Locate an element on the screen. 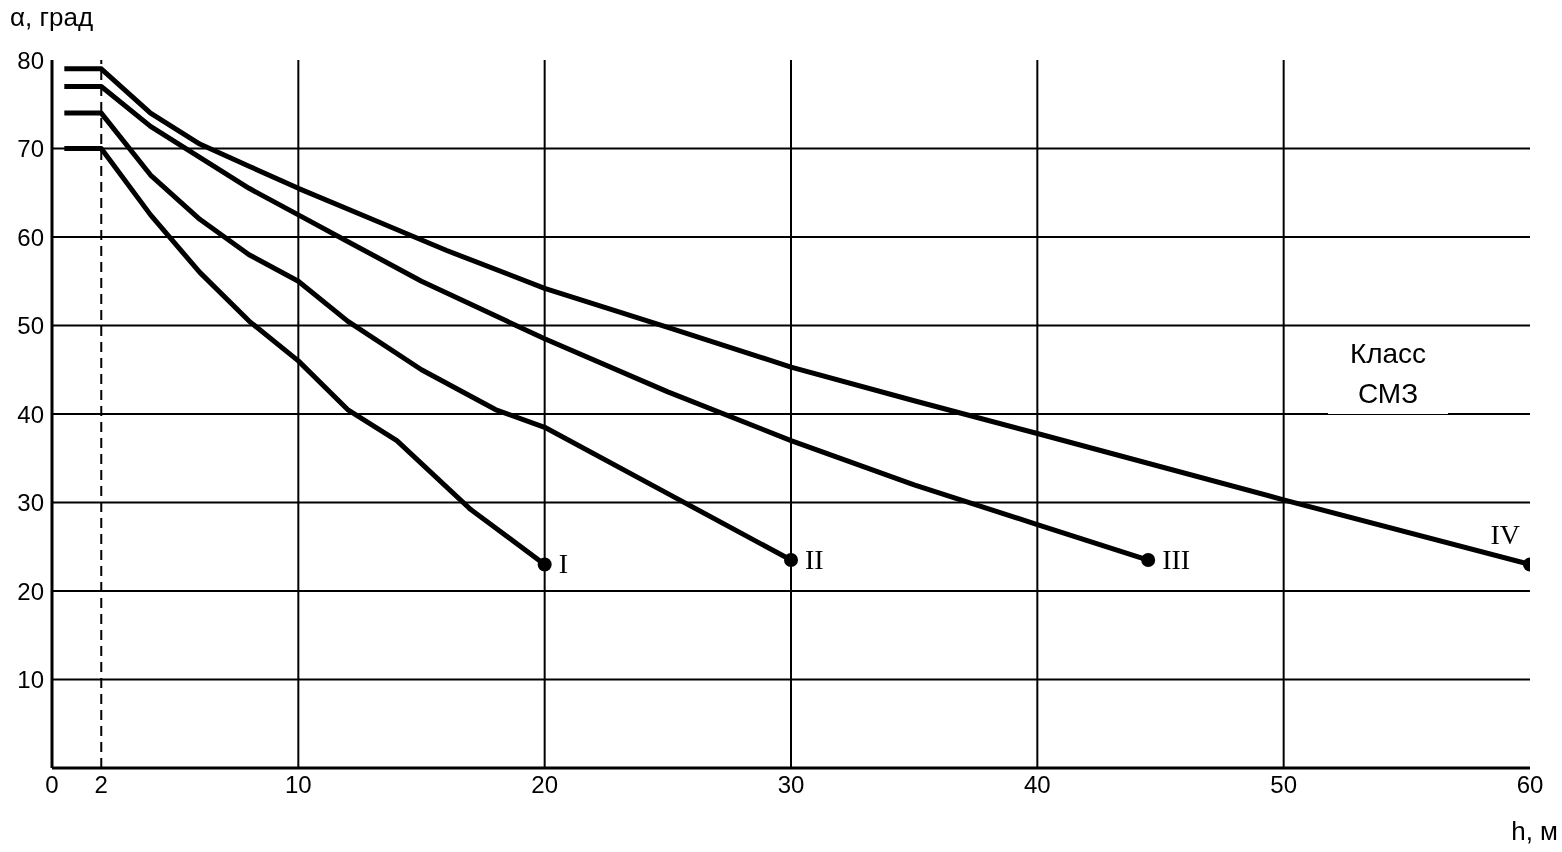 The height and width of the screenshot is (852, 1562). x-tick-label: 2 is located at coordinates (101, 785).